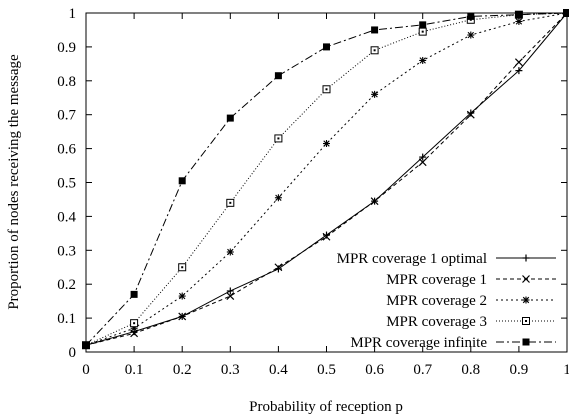 The width and height of the screenshot is (569, 417). What do you see at coordinates (326, 370) in the screenshot?
I see `x-tick-label: 0.5` at bounding box center [326, 370].